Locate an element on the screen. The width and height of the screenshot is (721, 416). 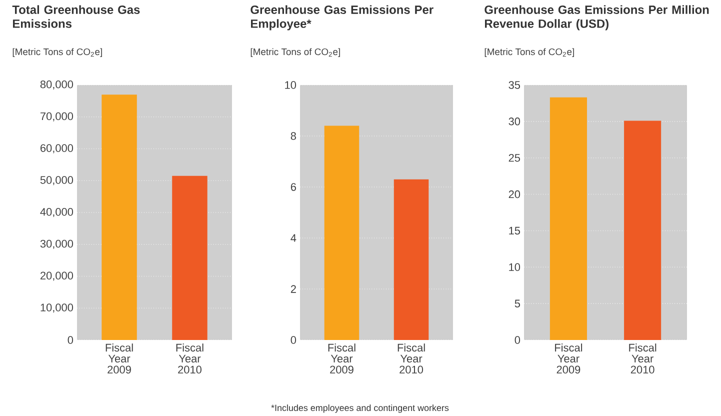
y-tick-label: 35 is located at coordinates (514, 85).